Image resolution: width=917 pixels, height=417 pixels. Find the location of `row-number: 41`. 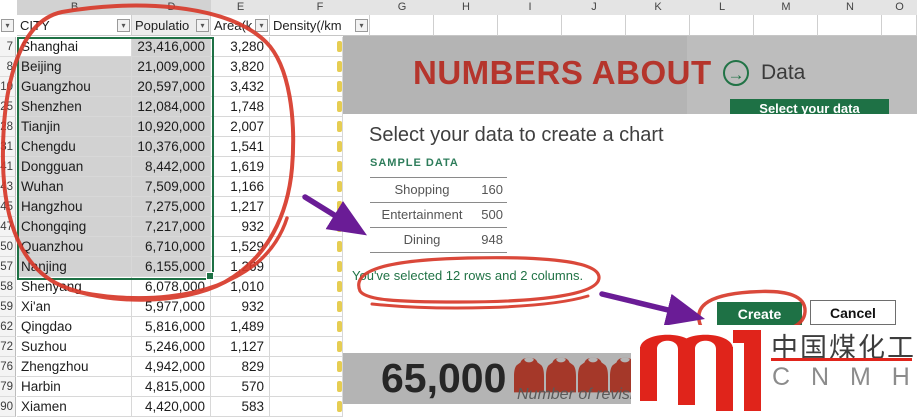

row-number: 41 is located at coordinates (8, 167).